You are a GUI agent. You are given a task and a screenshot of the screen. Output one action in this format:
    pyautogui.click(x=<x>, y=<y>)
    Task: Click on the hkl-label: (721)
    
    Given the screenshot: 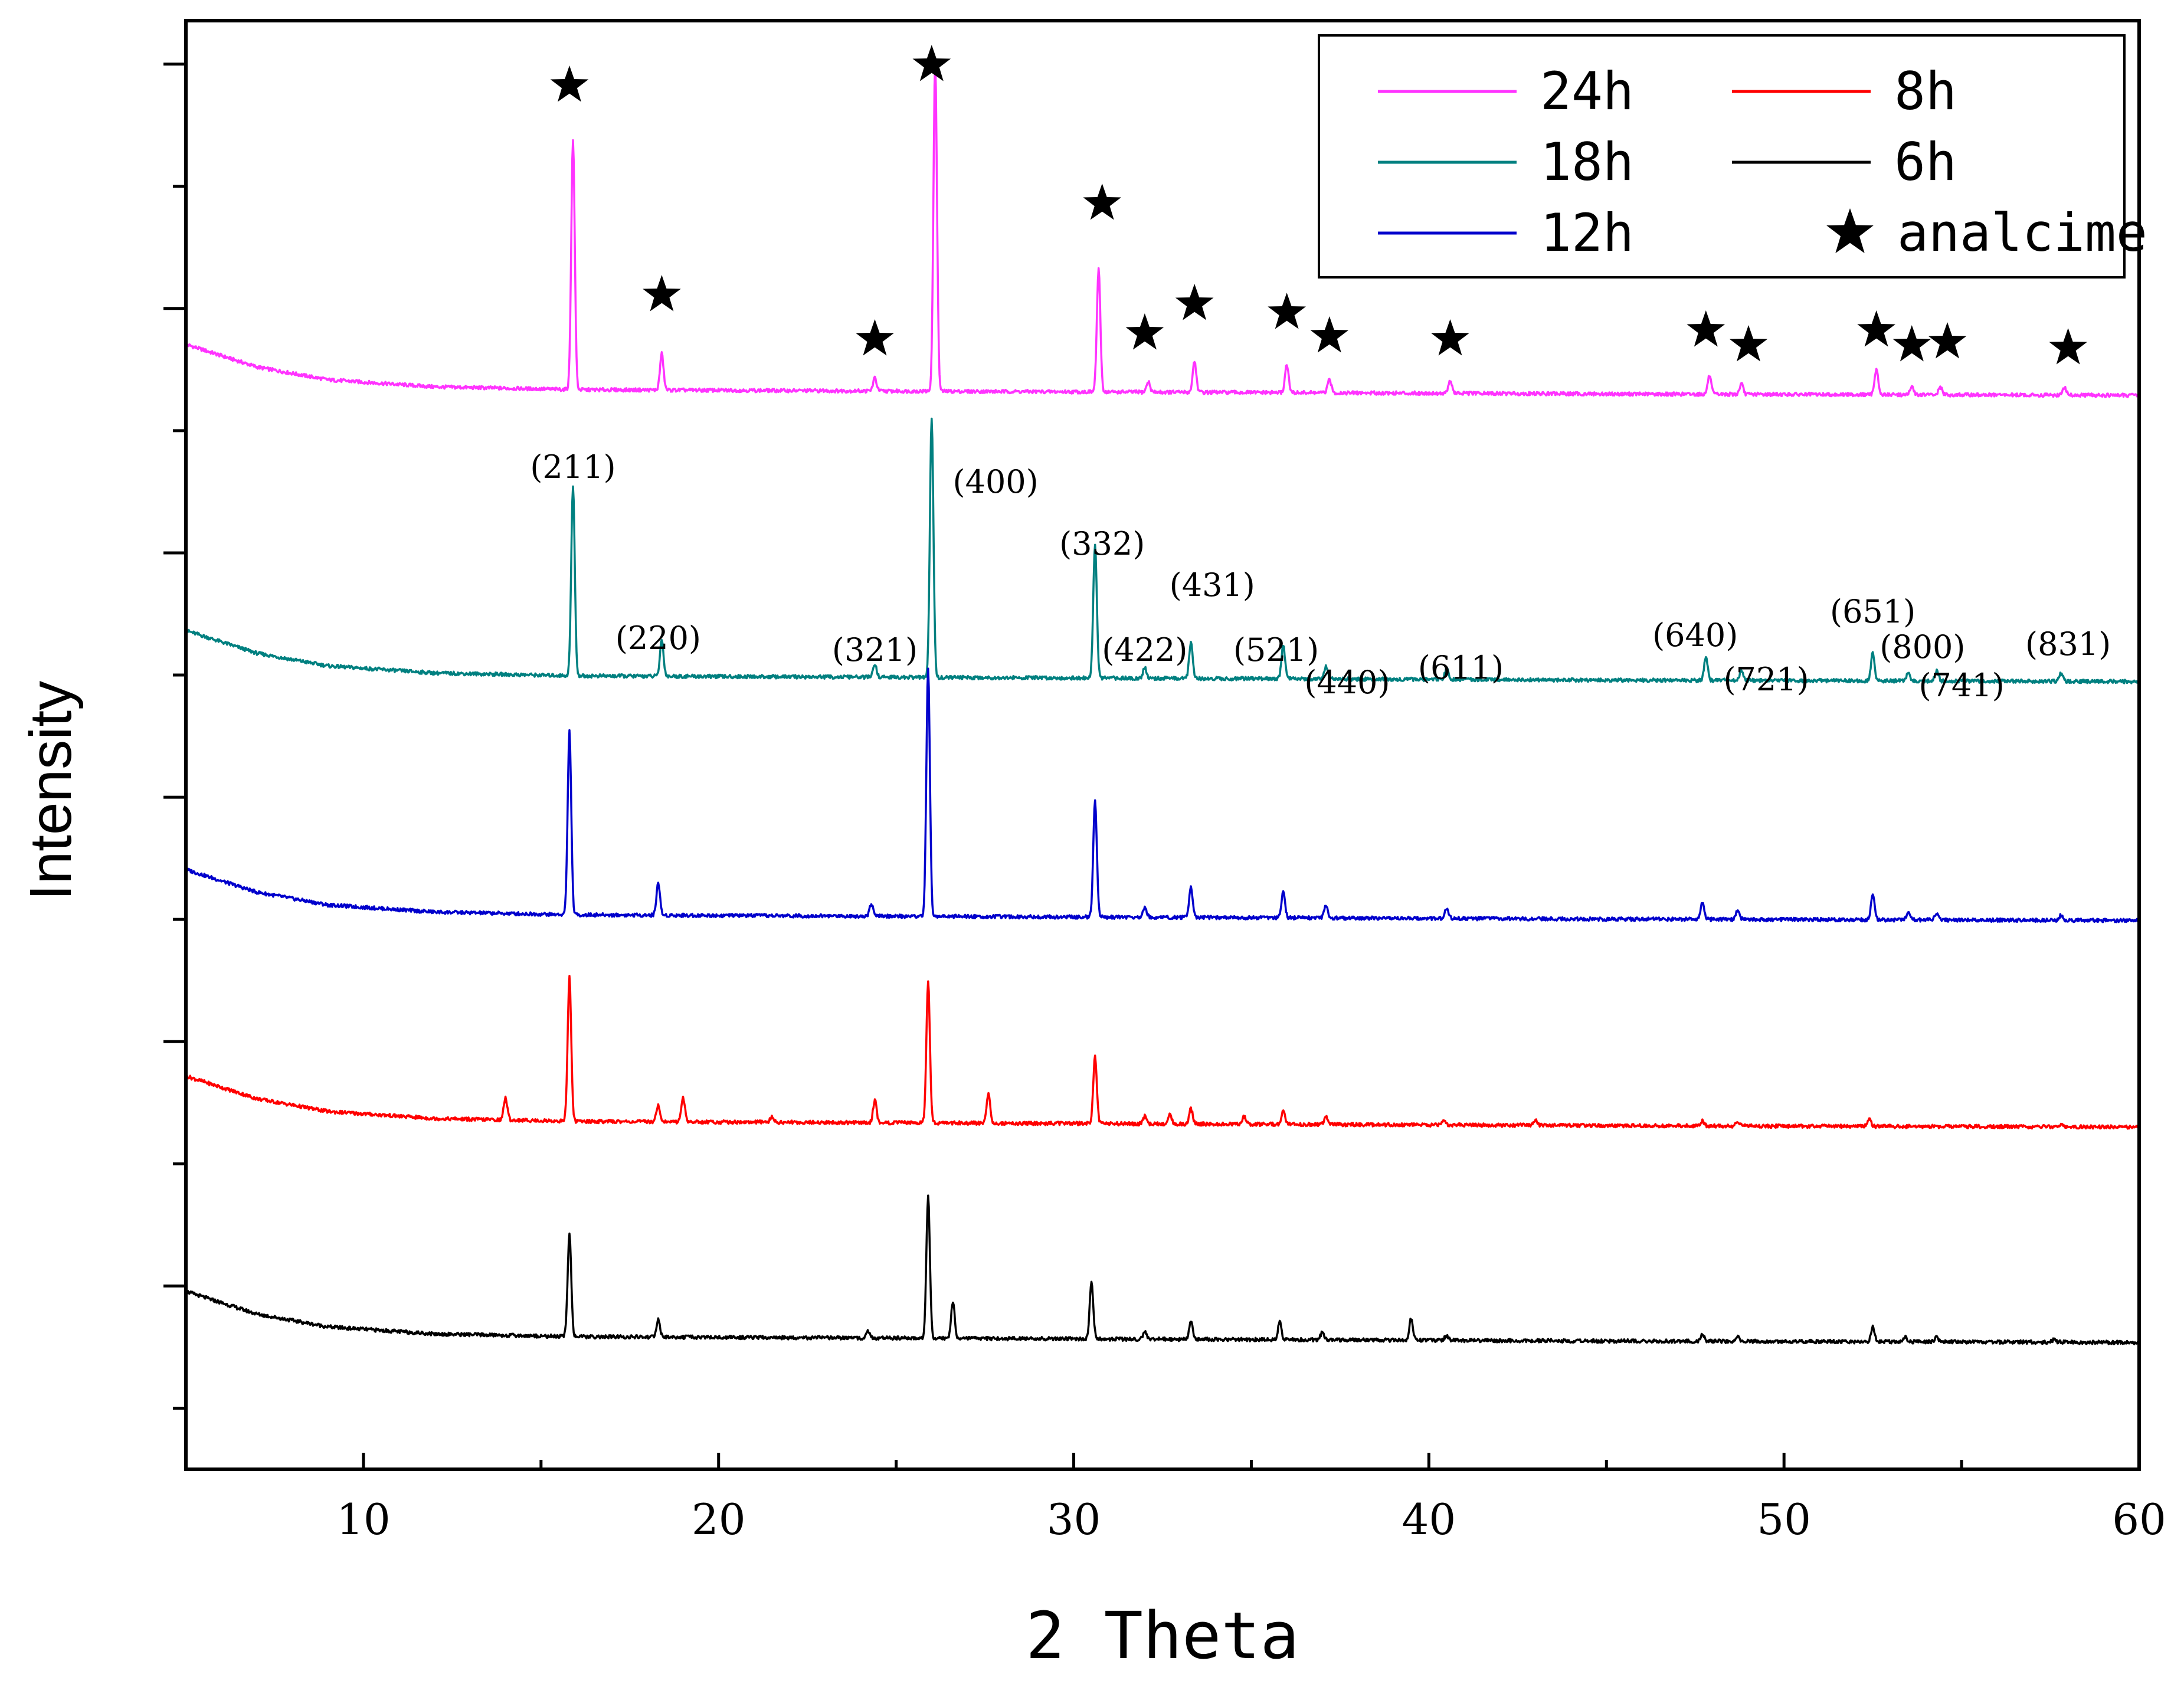 What is the action you would take?
    pyautogui.click(x=1766, y=679)
    